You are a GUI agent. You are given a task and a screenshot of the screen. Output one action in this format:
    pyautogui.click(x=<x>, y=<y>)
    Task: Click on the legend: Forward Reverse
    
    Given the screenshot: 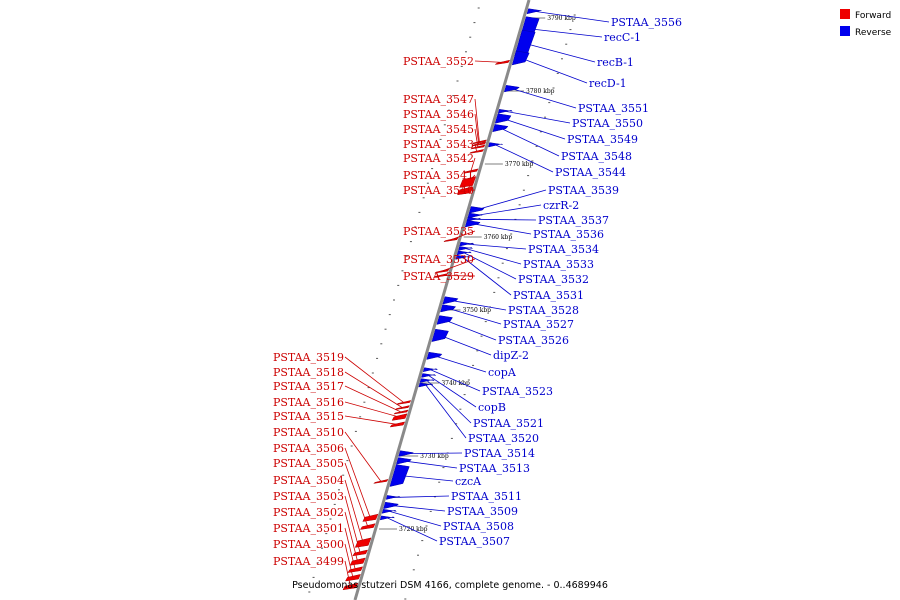 What is the action you would take?
    pyautogui.click(x=866, y=23)
    